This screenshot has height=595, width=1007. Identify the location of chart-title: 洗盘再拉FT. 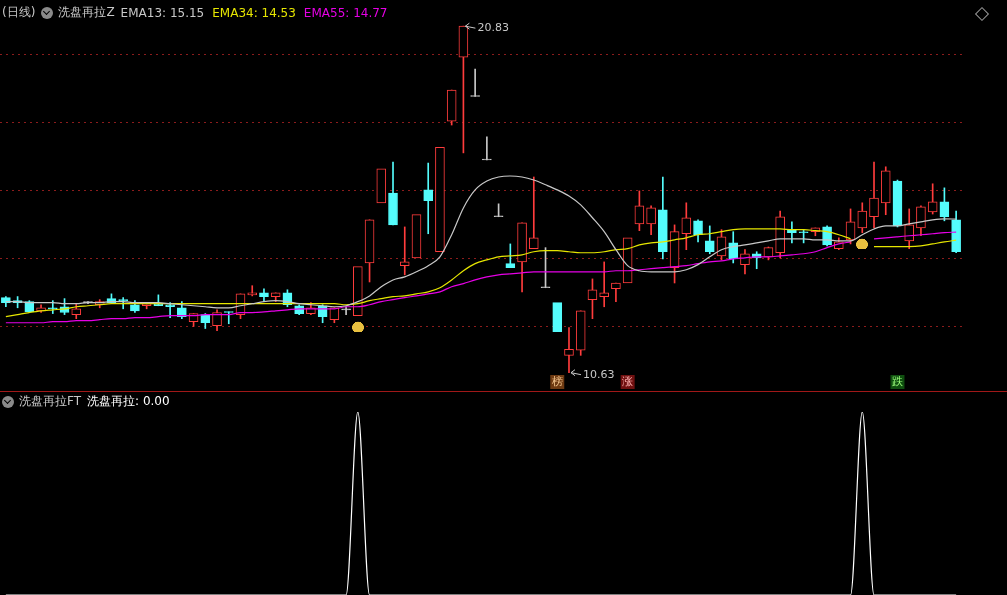
(50, 401).